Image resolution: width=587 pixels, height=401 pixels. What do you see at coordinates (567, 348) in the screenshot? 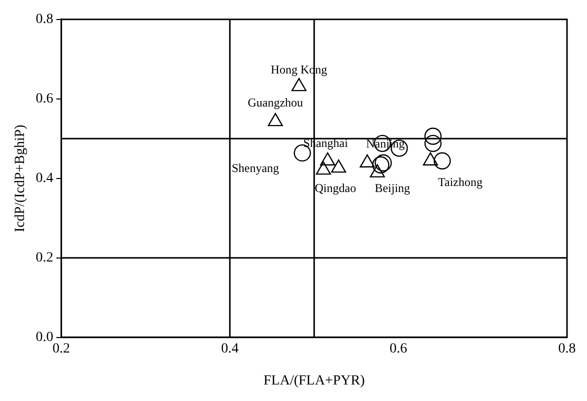
I see `x-tick-label: 0.8` at bounding box center [567, 348].